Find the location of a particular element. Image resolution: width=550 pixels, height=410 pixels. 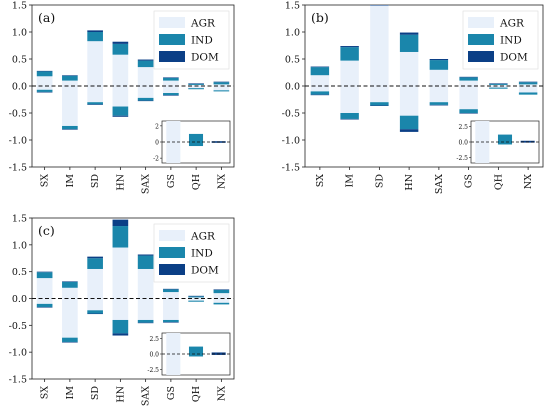

y-tick-label: -1.5 is located at coordinates (18, 168).